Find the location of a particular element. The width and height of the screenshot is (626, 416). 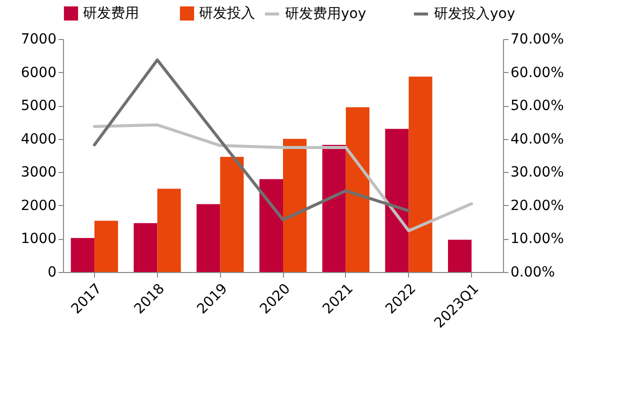

legend-label: 研发费用yoy is located at coordinates (325, 14).